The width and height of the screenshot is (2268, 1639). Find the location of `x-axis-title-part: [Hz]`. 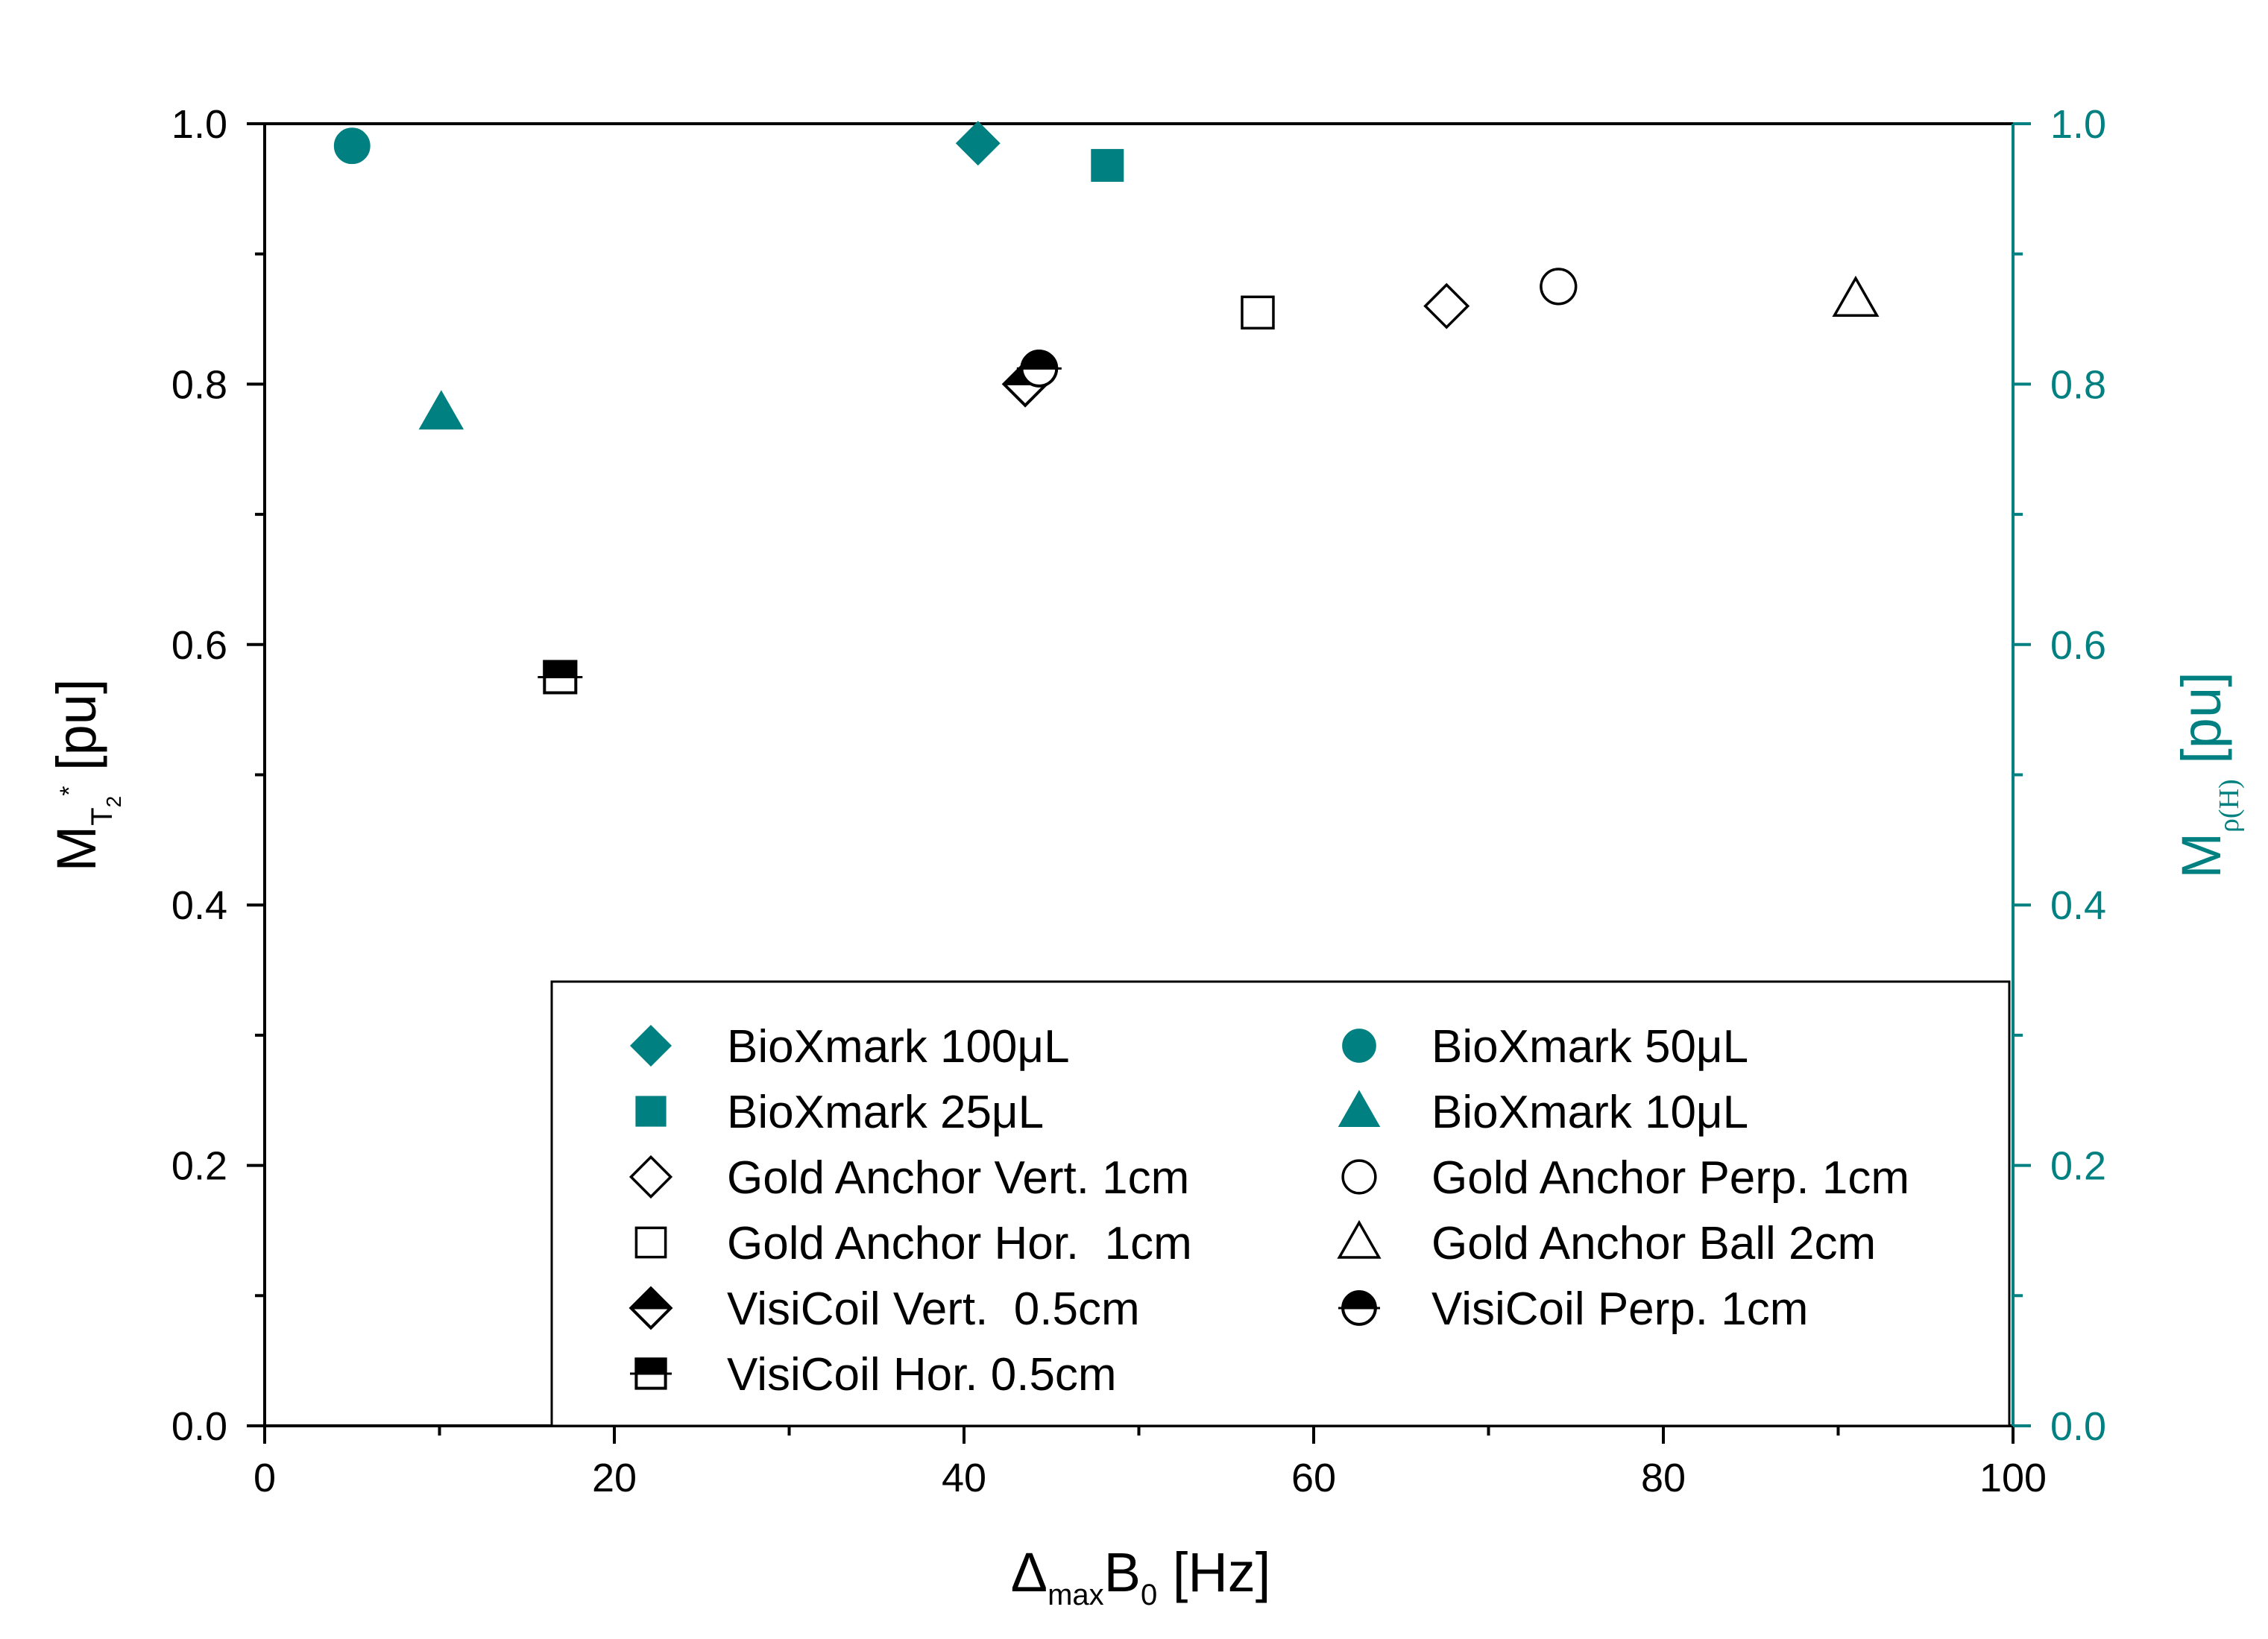

x-axis-title-part: [Hz] is located at coordinates (1213, 1572).